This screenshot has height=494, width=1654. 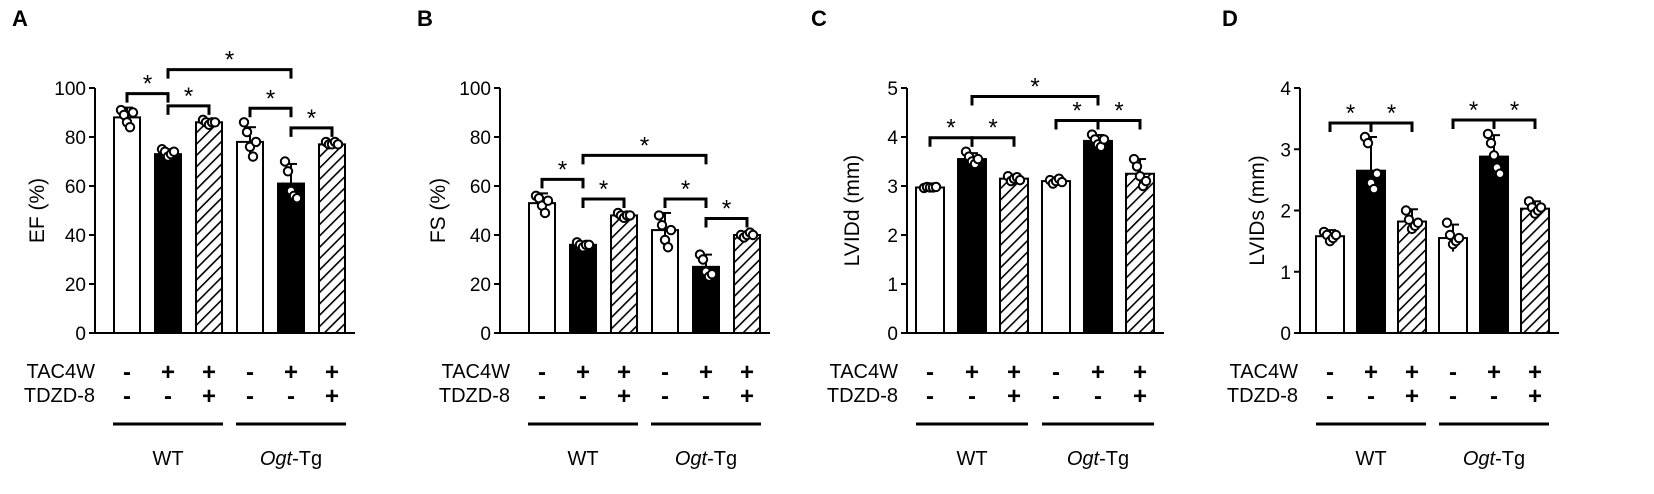 I want to click on y-tick-label: 0, so click(x=892, y=334).